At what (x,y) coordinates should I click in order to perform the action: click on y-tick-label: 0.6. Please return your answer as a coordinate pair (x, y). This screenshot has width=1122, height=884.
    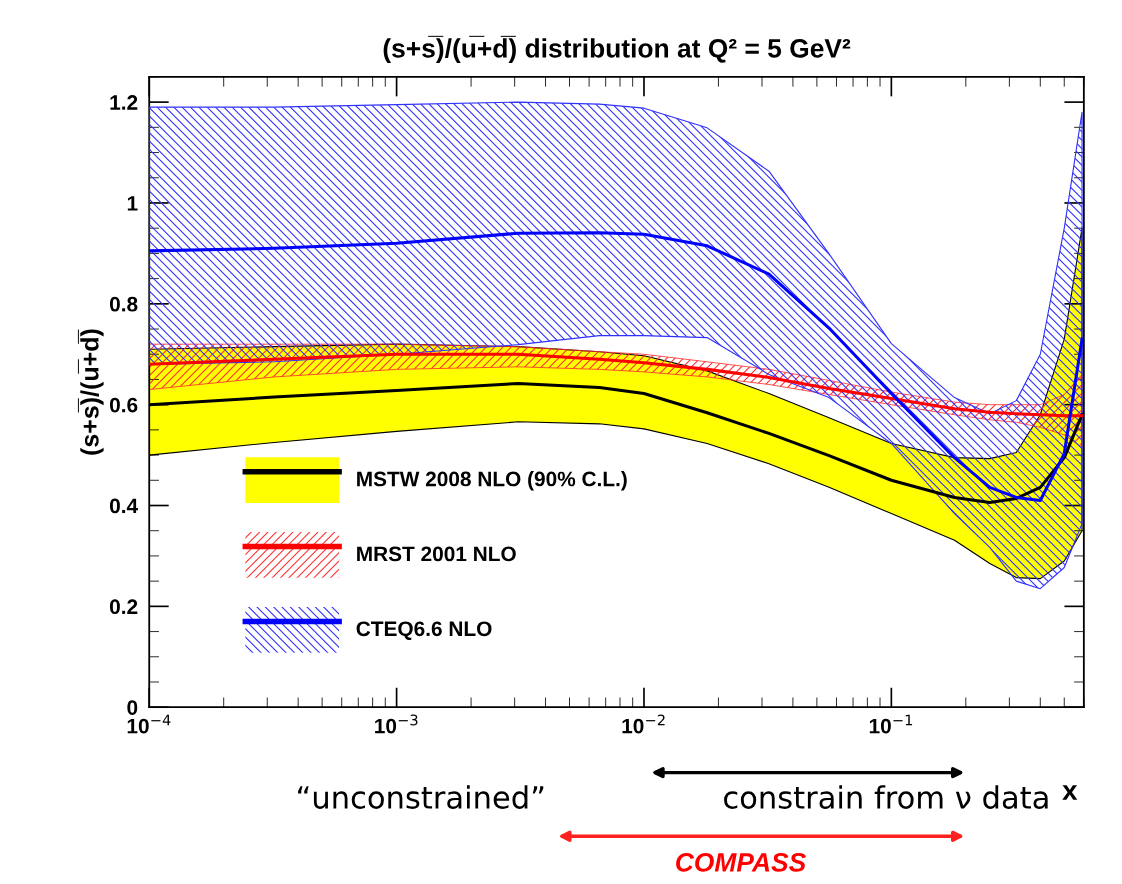
    Looking at the image, I should click on (123, 405).